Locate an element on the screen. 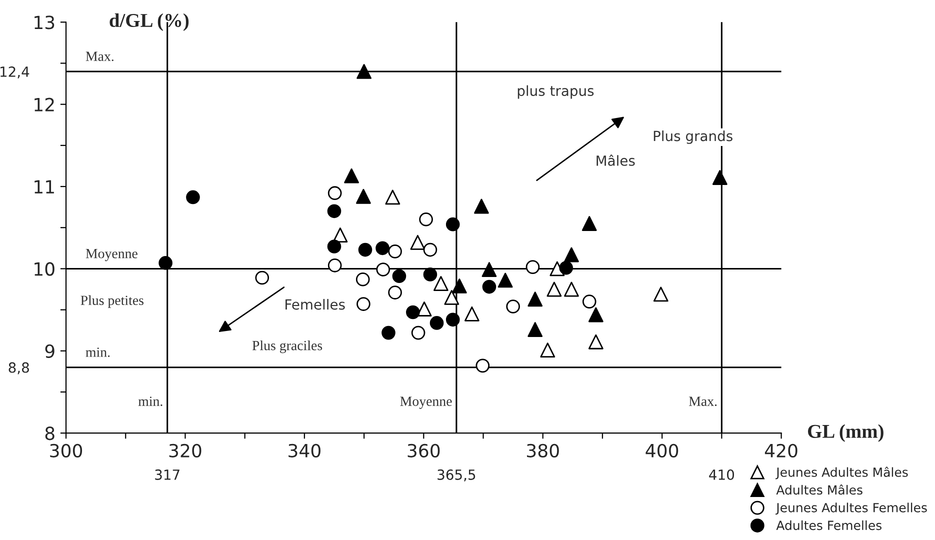 This screenshot has width=935, height=540. annotation: Plus grands is located at coordinates (693, 137).